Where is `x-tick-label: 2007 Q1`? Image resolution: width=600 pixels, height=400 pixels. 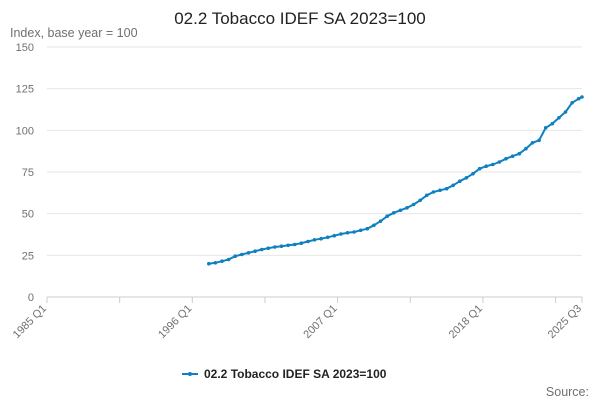 x-tick-label: 2007 Q1 is located at coordinates (320, 322).